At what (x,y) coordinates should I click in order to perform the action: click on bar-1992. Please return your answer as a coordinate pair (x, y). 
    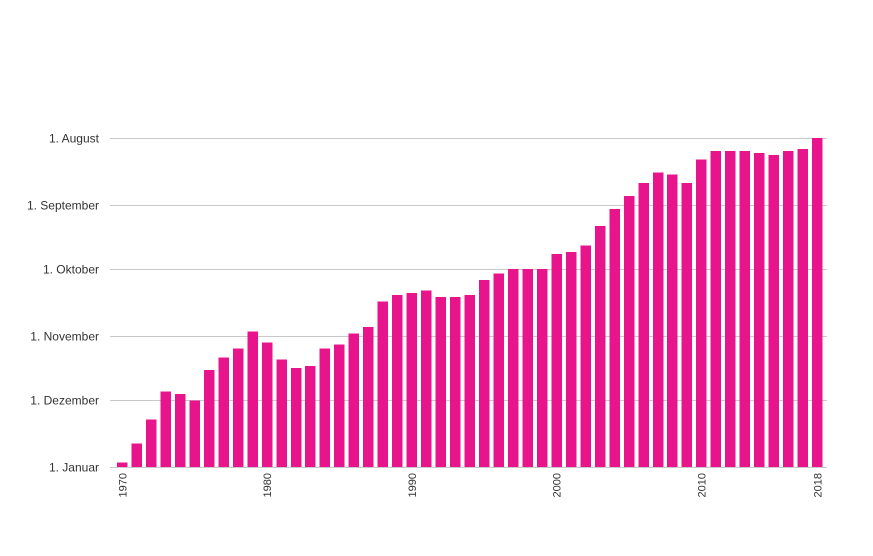
    Looking at the image, I should click on (441, 382).